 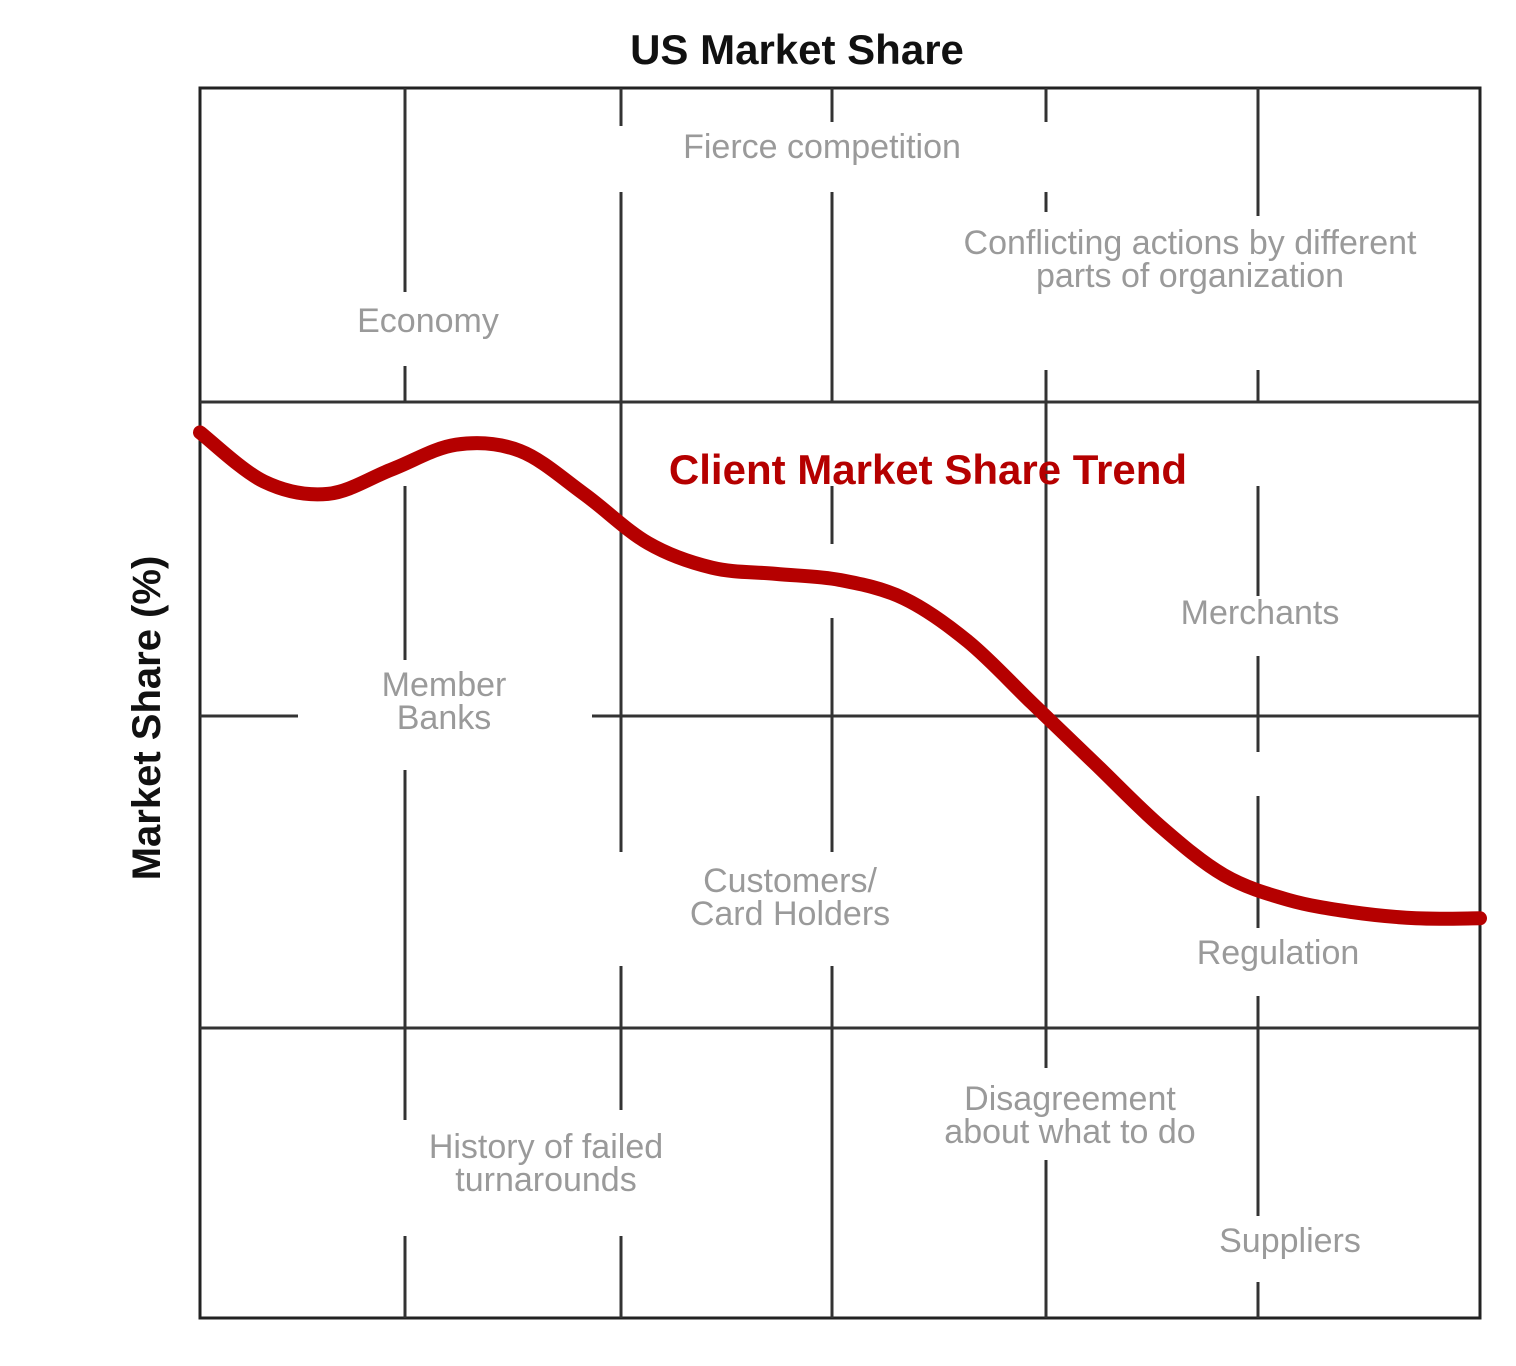 I want to click on annotation-conflicting-actions-line-1: Conflicting actions by different, so click(x=1191, y=243).